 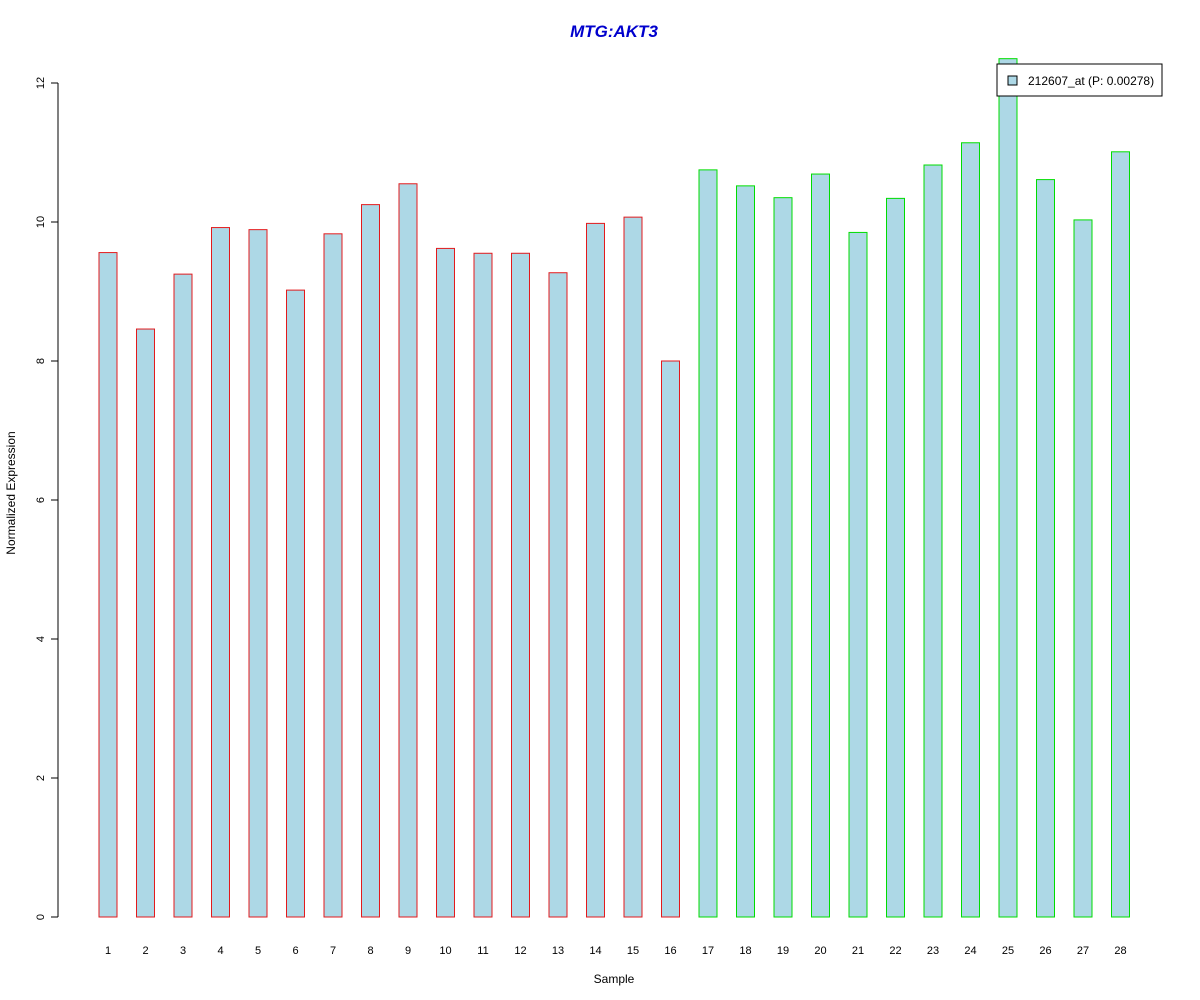 I want to click on x-tick-label: 3, so click(x=183, y=951).